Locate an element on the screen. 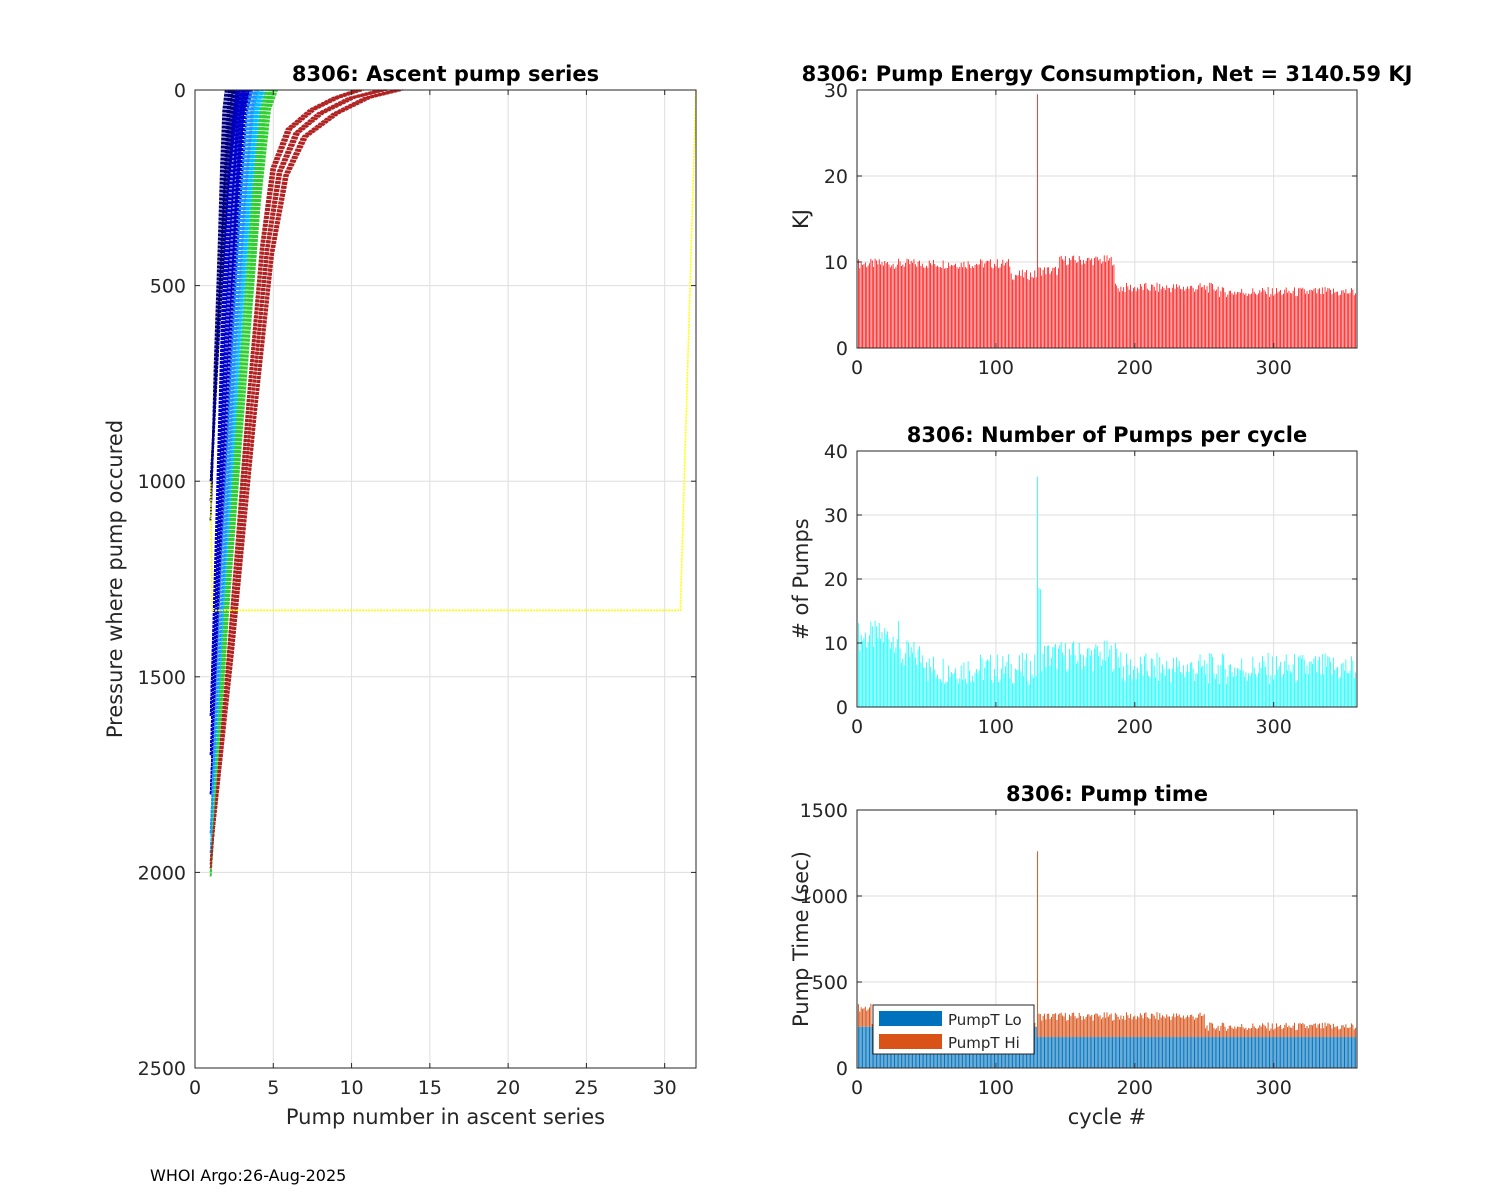  pumptime-ylabel: Pump Time (sec) is located at coordinates (801, 939).